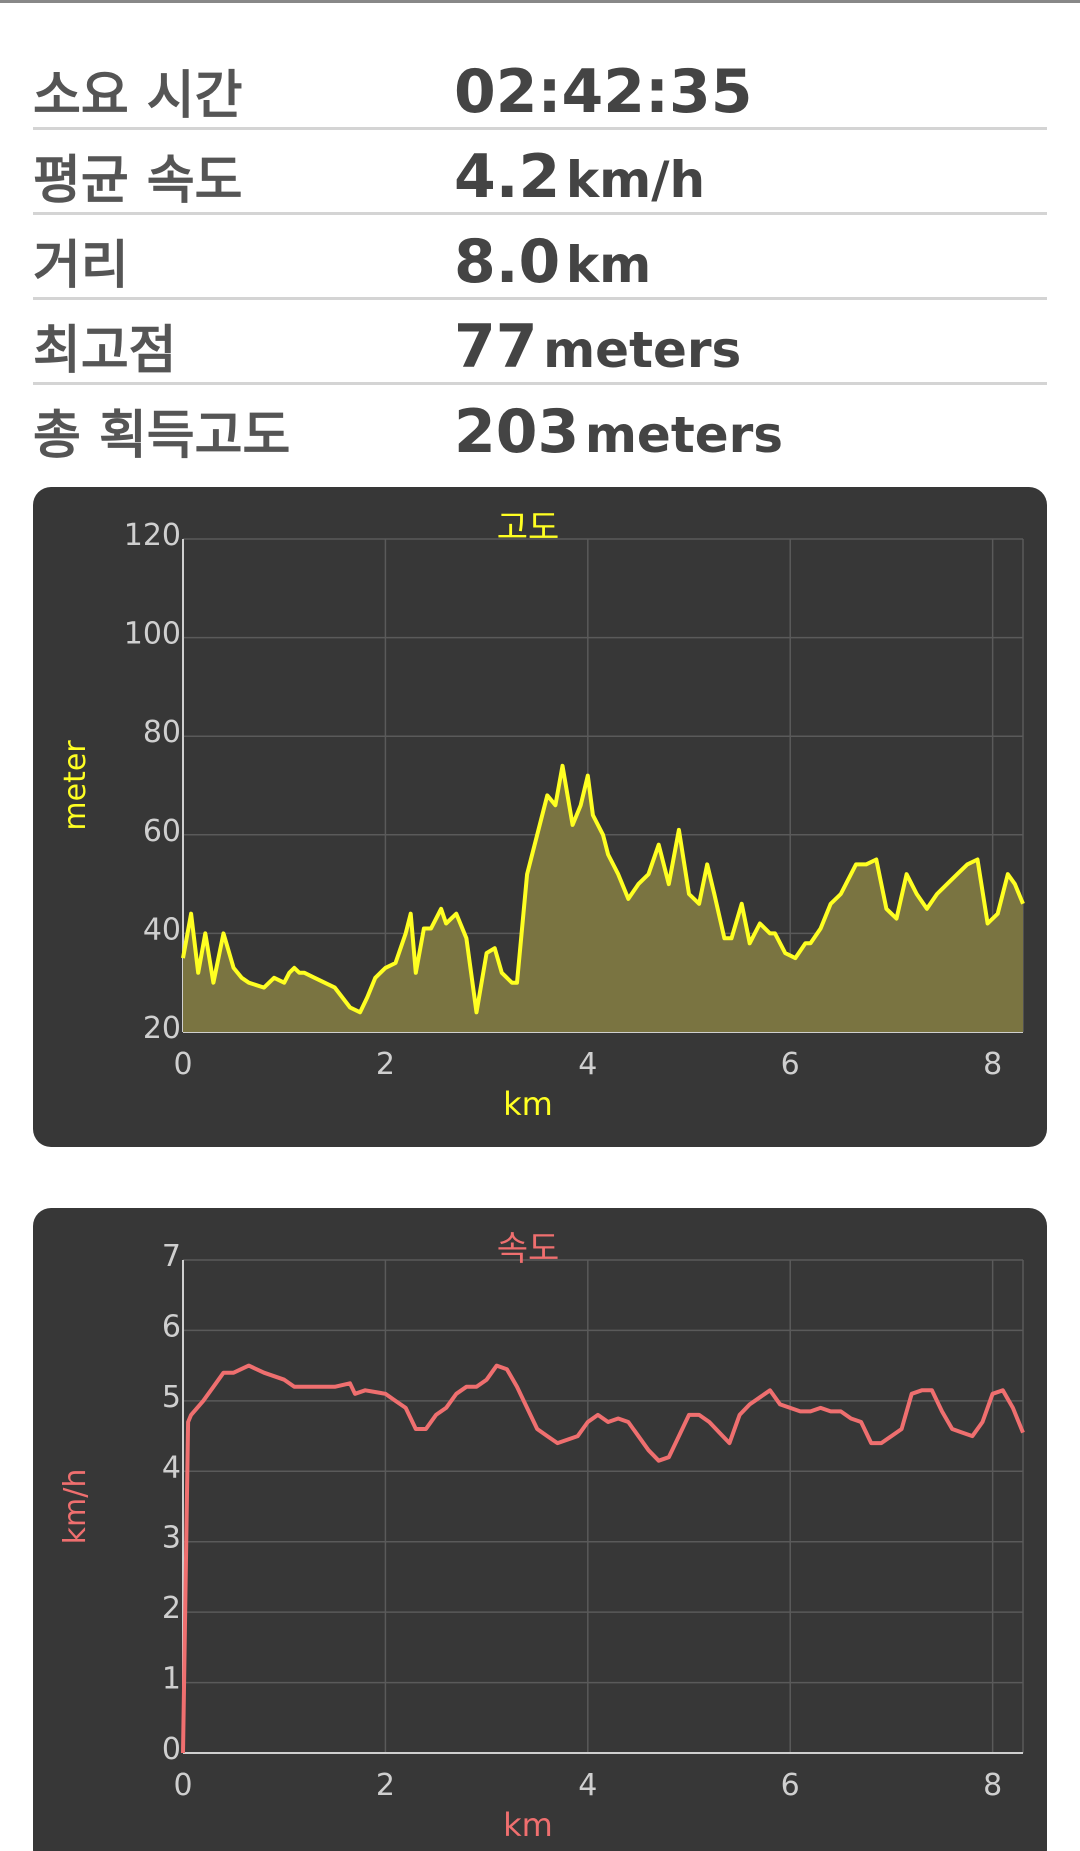 This screenshot has height=1851, width=1080. I want to click on elevation-y-tick-label: 60, so click(162, 831).